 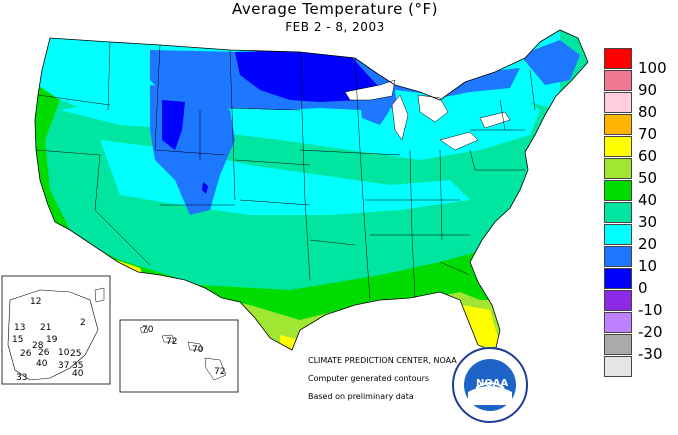 What do you see at coordinates (648, 178) in the screenshot?
I see `legend-label: 50` at bounding box center [648, 178].